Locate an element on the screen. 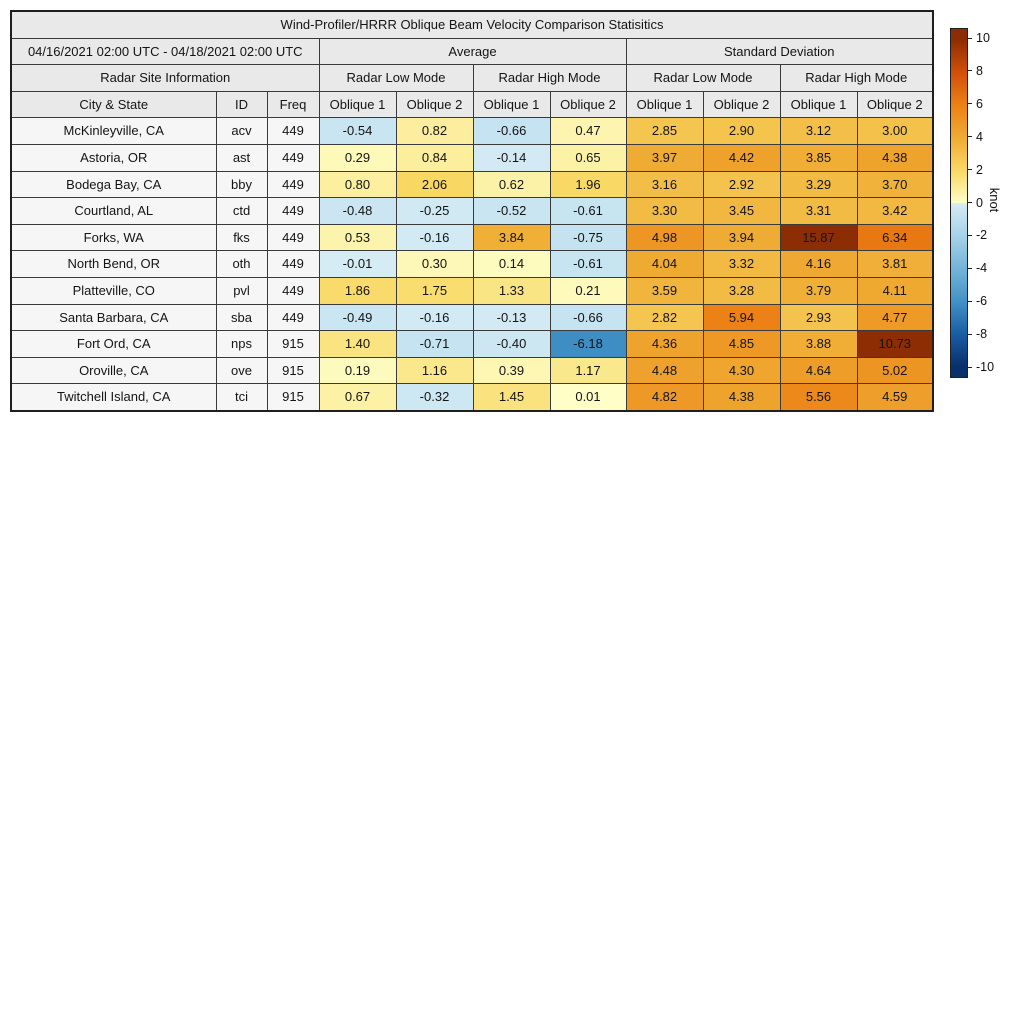 The image size is (1024, 1024). mode-header-std-high: Radar High Mode is located at coordinates (856, 78).